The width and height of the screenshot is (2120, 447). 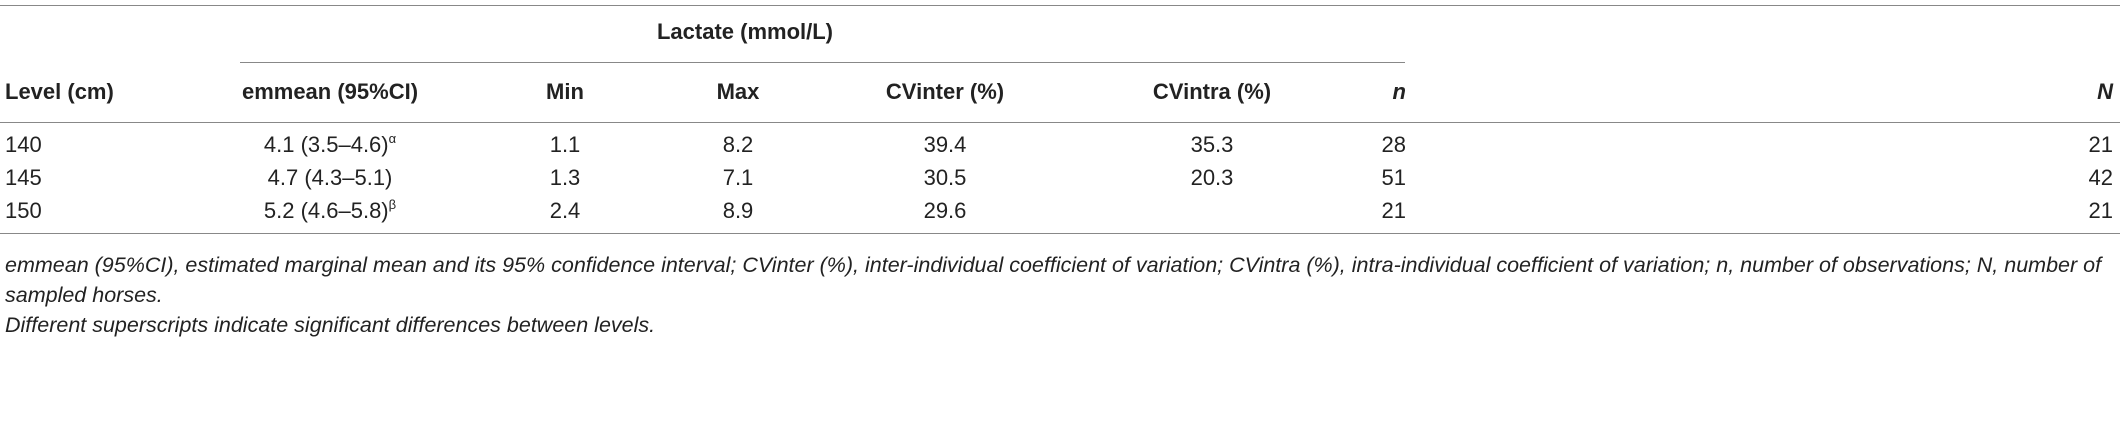 I want to click on column-header: Min, so click(x=565, y=91).